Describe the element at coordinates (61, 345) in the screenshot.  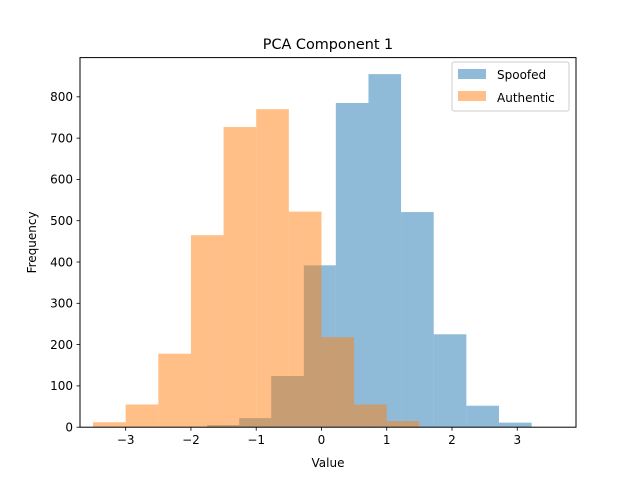
I see `y-tick-label: 200` at that location.